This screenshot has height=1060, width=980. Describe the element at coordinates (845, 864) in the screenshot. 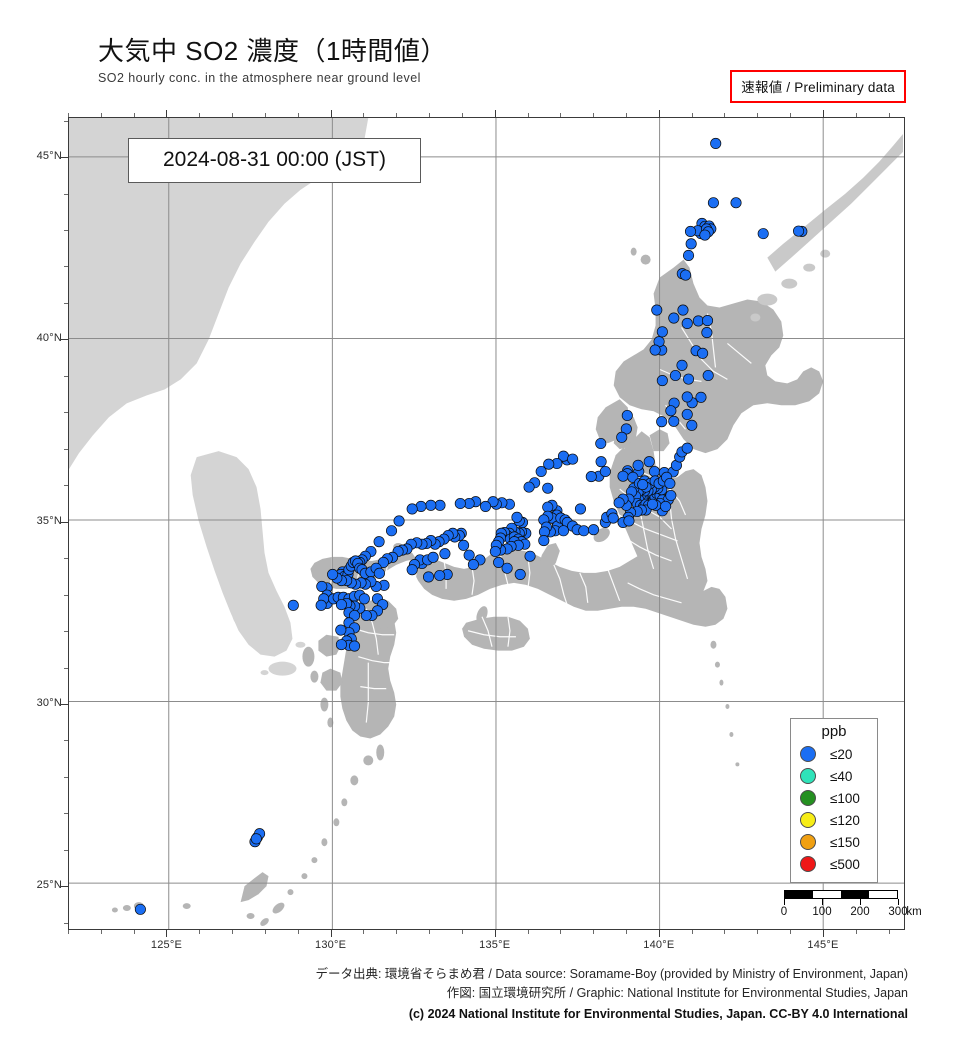

I see `legend-item-label: ≤500` at that location.